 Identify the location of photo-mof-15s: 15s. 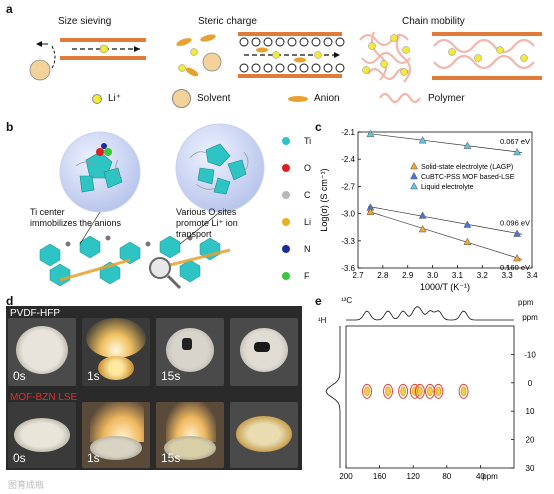
(190, 435).